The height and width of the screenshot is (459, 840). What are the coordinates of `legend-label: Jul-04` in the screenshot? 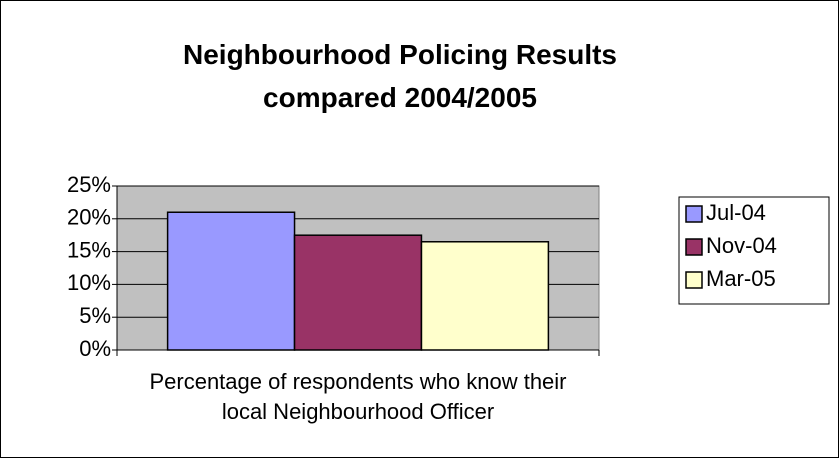 It's located at (736, 212).